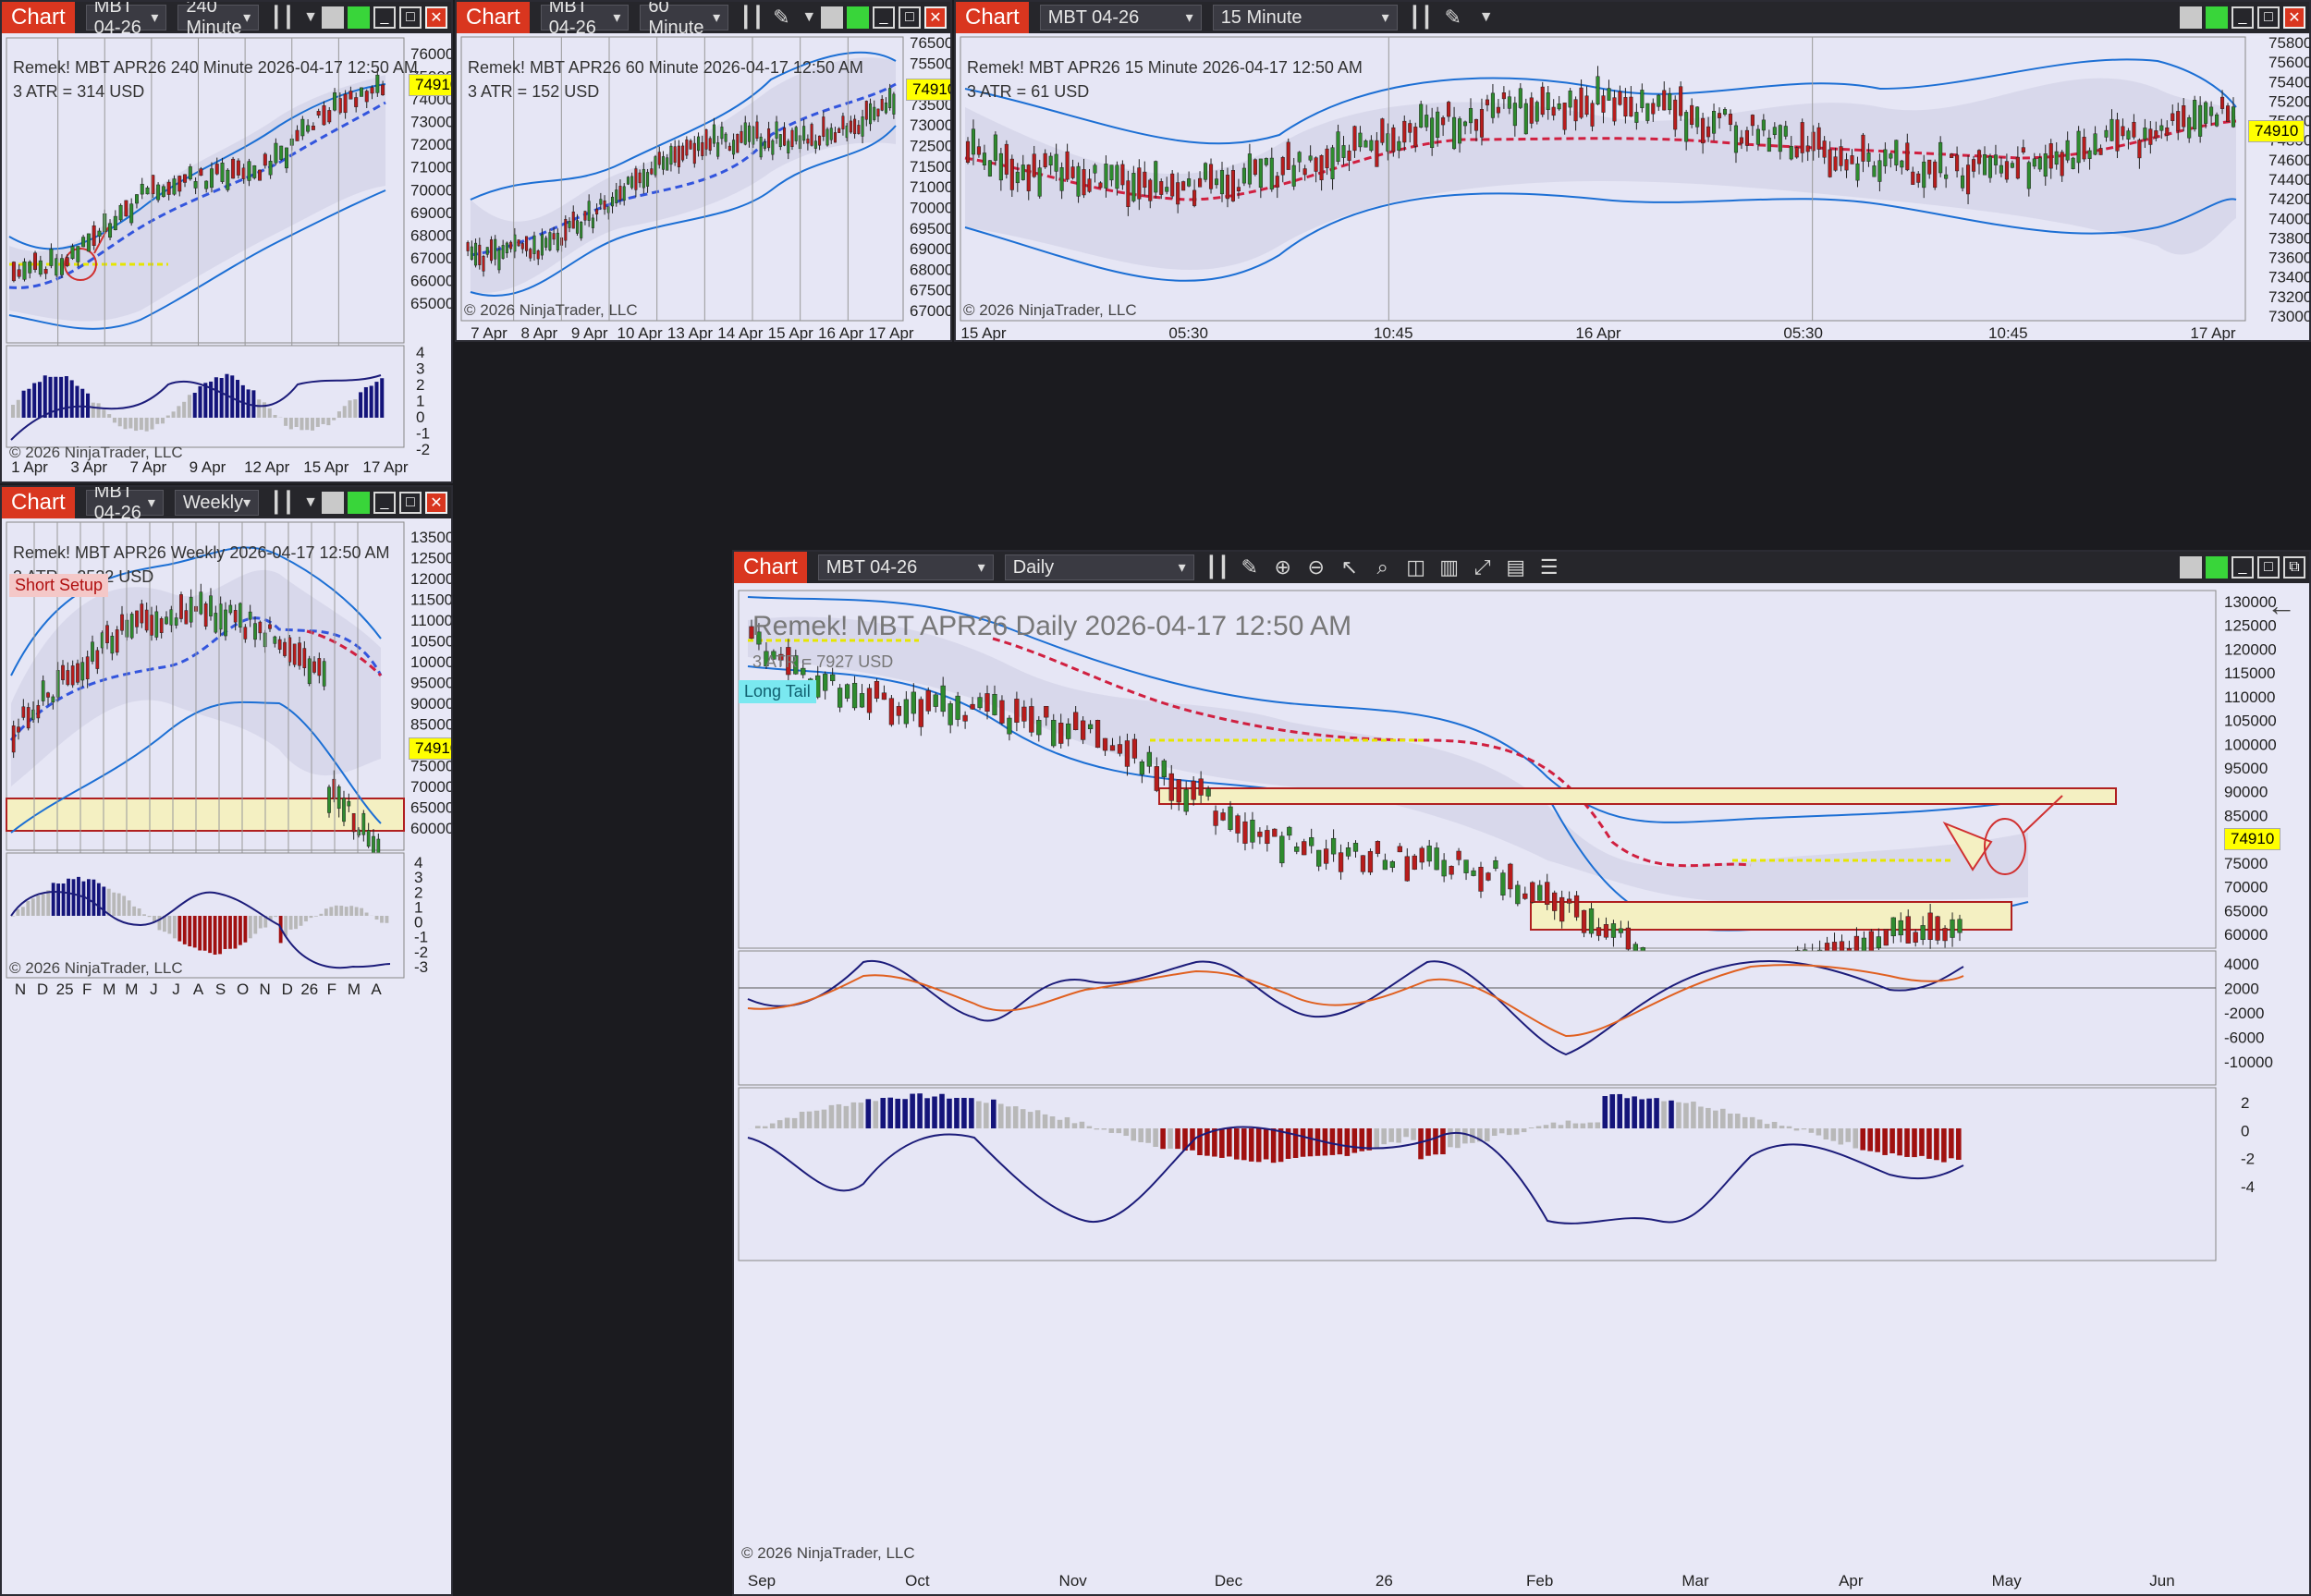 The height and width of the screenshot is (1596, 2311). Describe the element at coordinates (1305, 17) in the screenshot. I see `interval-selector: 15 Minute ▾` at that location.